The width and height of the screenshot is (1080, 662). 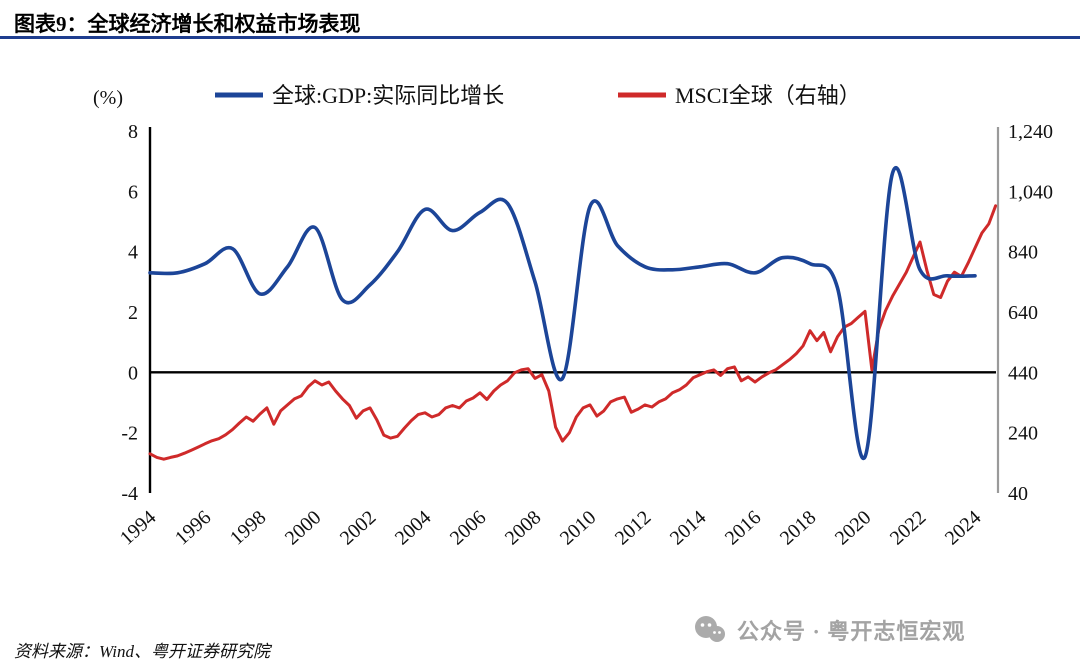 I want to click on right-tick-label: 440, so click(x=1023, y=373).